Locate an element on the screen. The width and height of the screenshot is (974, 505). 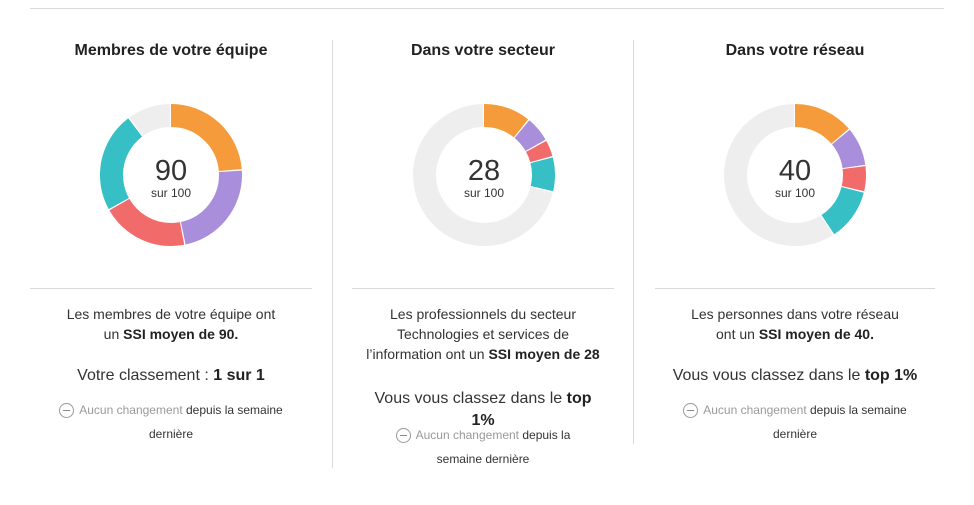
donut-segment-purple is located at coordinates (171, 175).